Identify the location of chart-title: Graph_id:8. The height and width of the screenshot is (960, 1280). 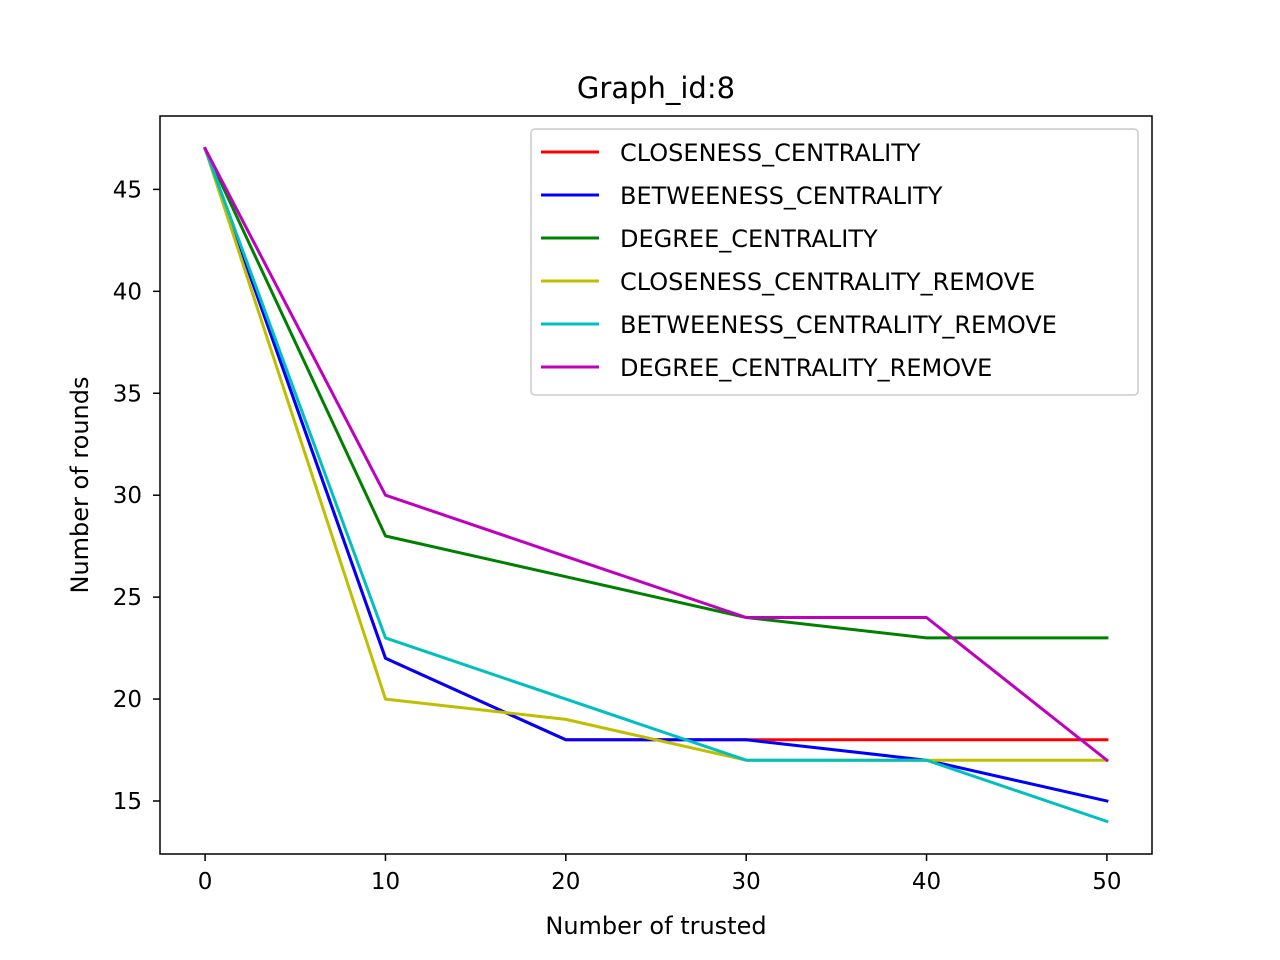
(656, 88).